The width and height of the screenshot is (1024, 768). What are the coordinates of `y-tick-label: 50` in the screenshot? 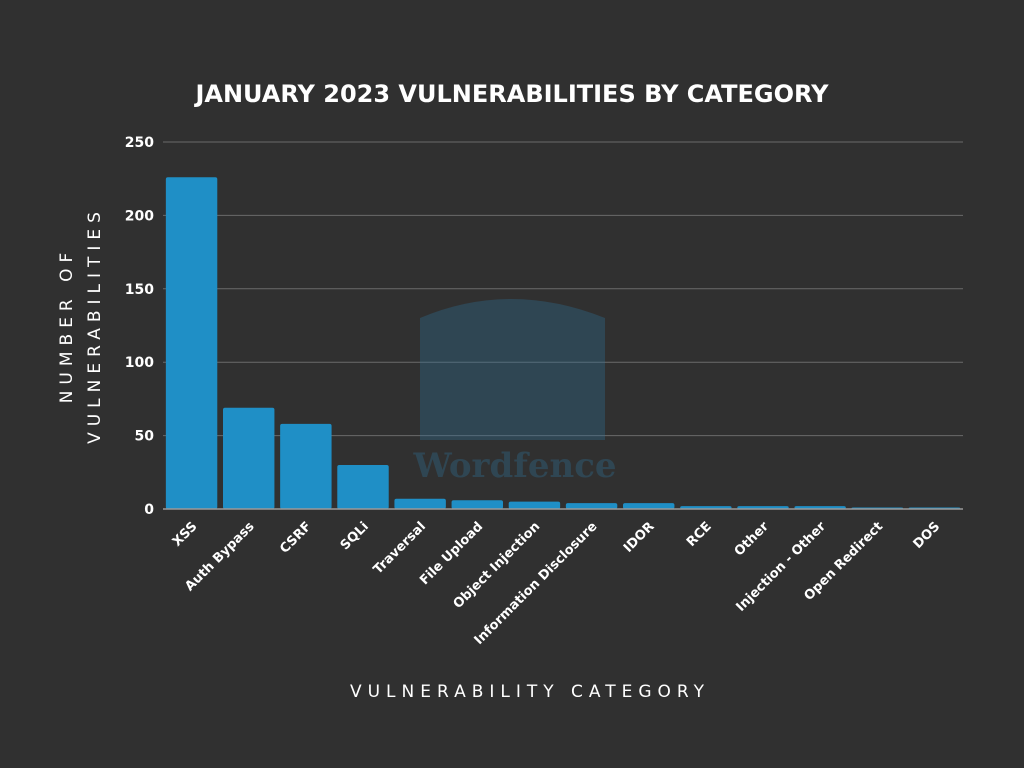 It's located at (145, 437).